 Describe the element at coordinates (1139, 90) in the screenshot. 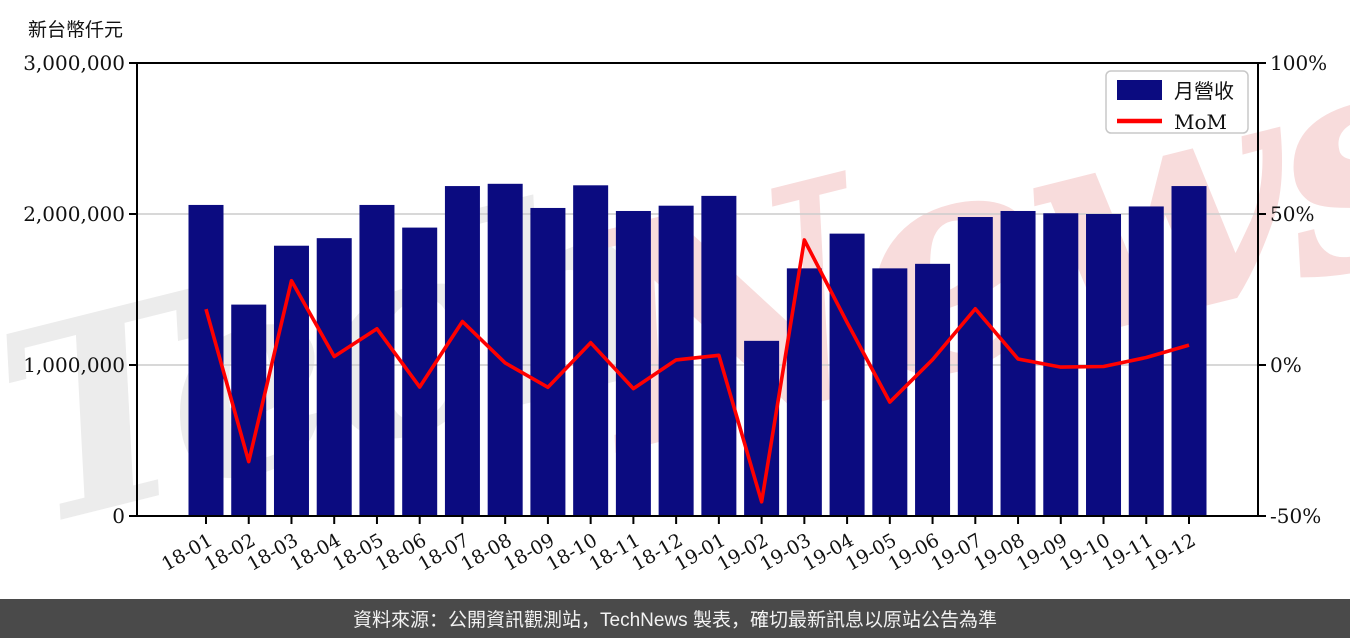

I see `legend-bar-swatch` at that location.